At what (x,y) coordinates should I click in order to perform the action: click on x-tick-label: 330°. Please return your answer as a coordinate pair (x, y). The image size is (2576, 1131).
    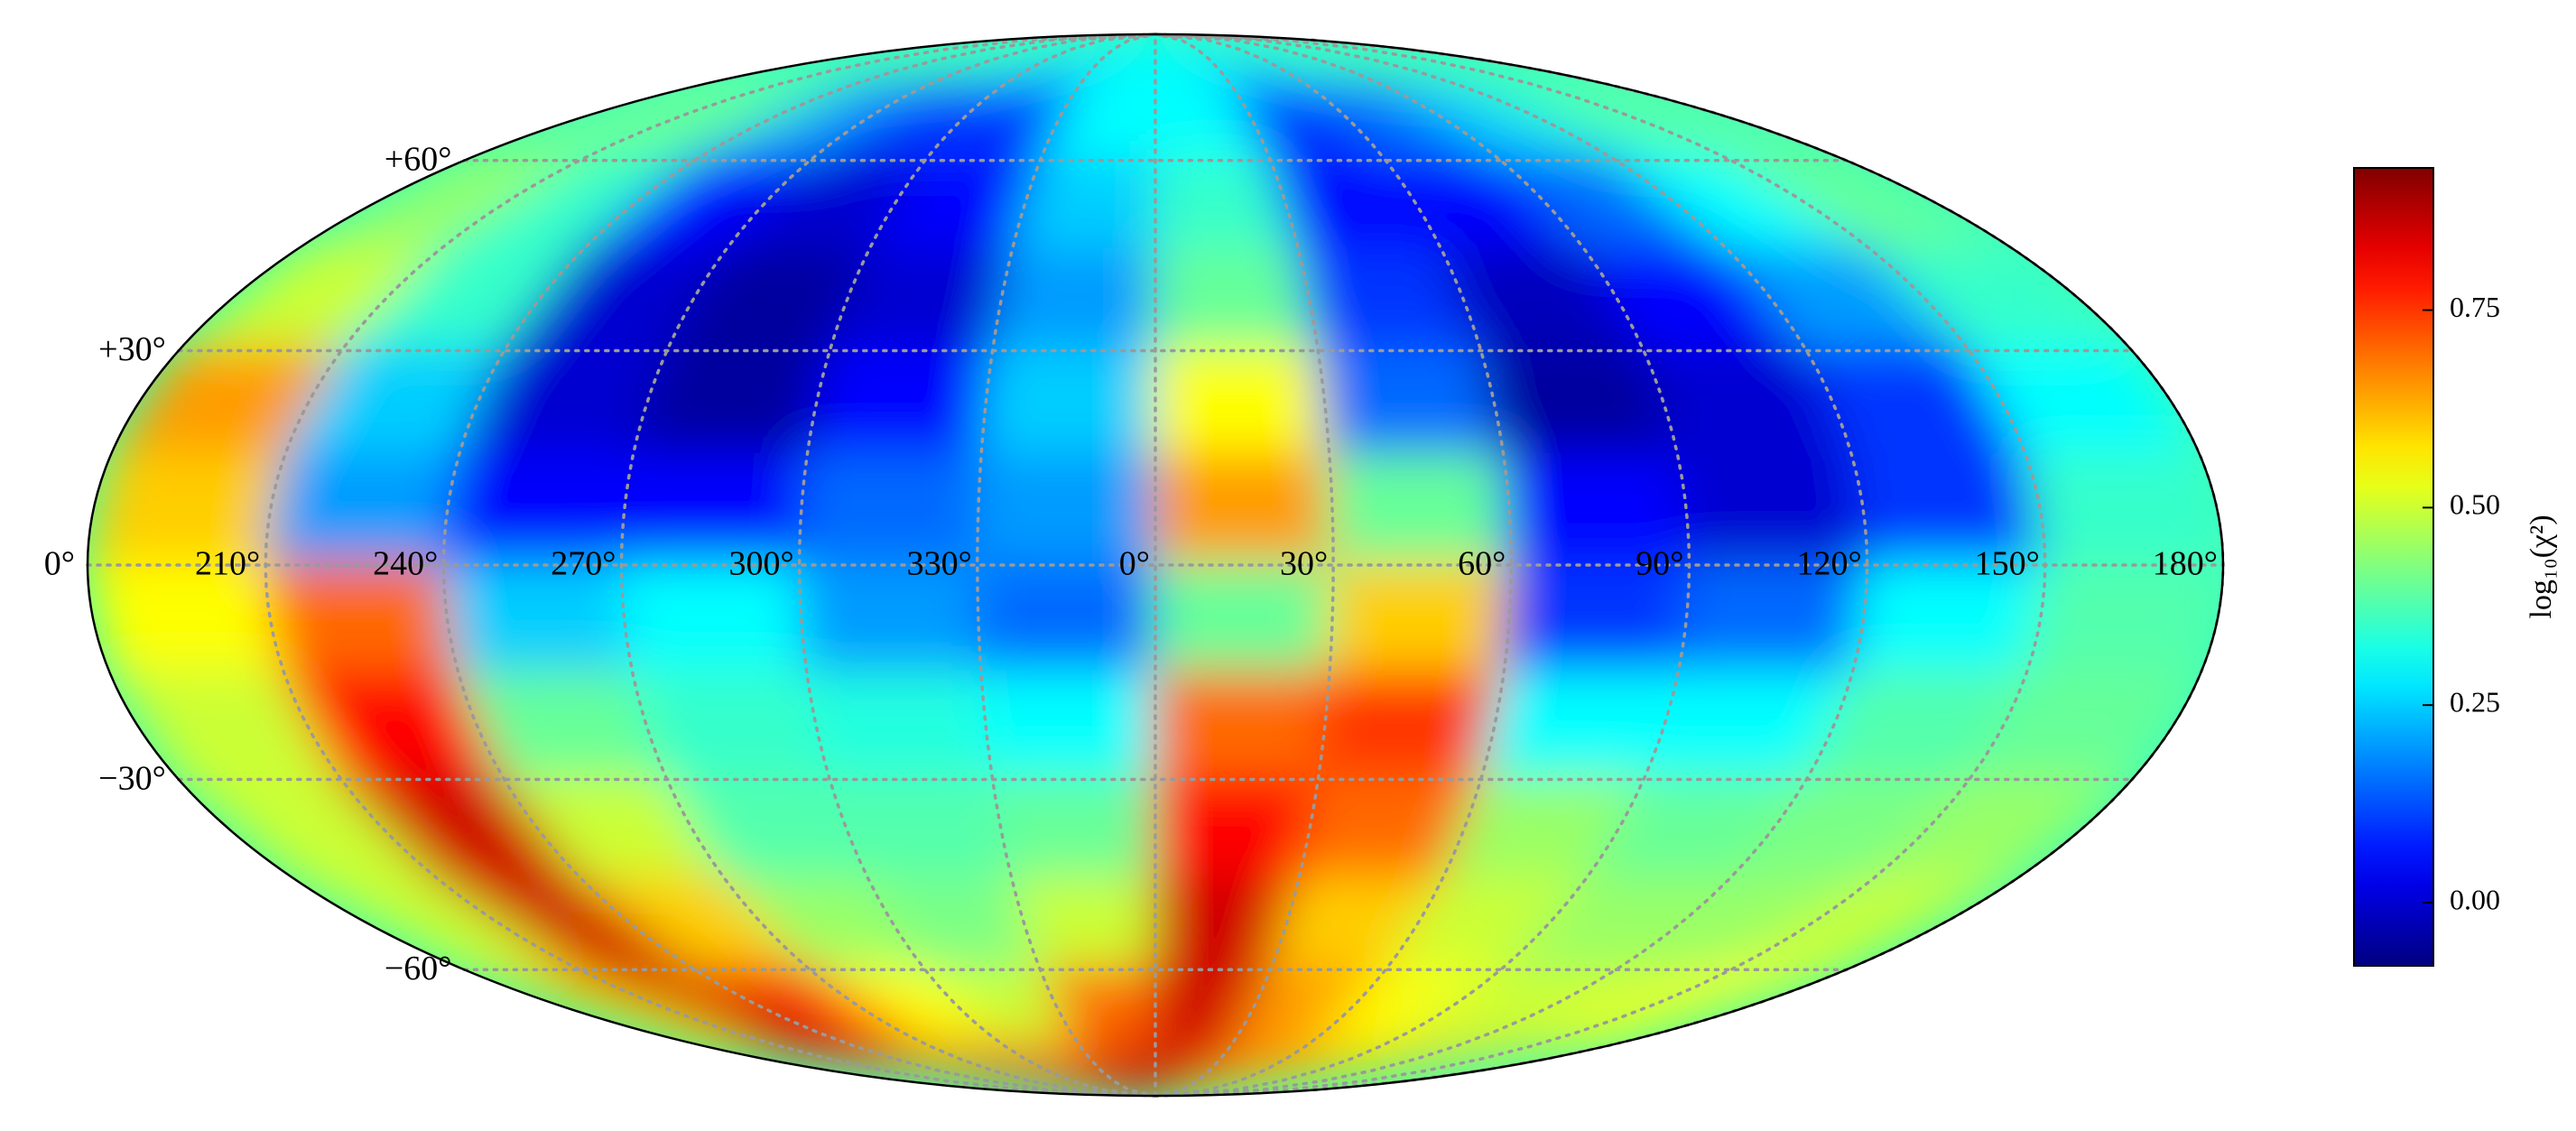
    Looking at the image, I should click on (939, 564).